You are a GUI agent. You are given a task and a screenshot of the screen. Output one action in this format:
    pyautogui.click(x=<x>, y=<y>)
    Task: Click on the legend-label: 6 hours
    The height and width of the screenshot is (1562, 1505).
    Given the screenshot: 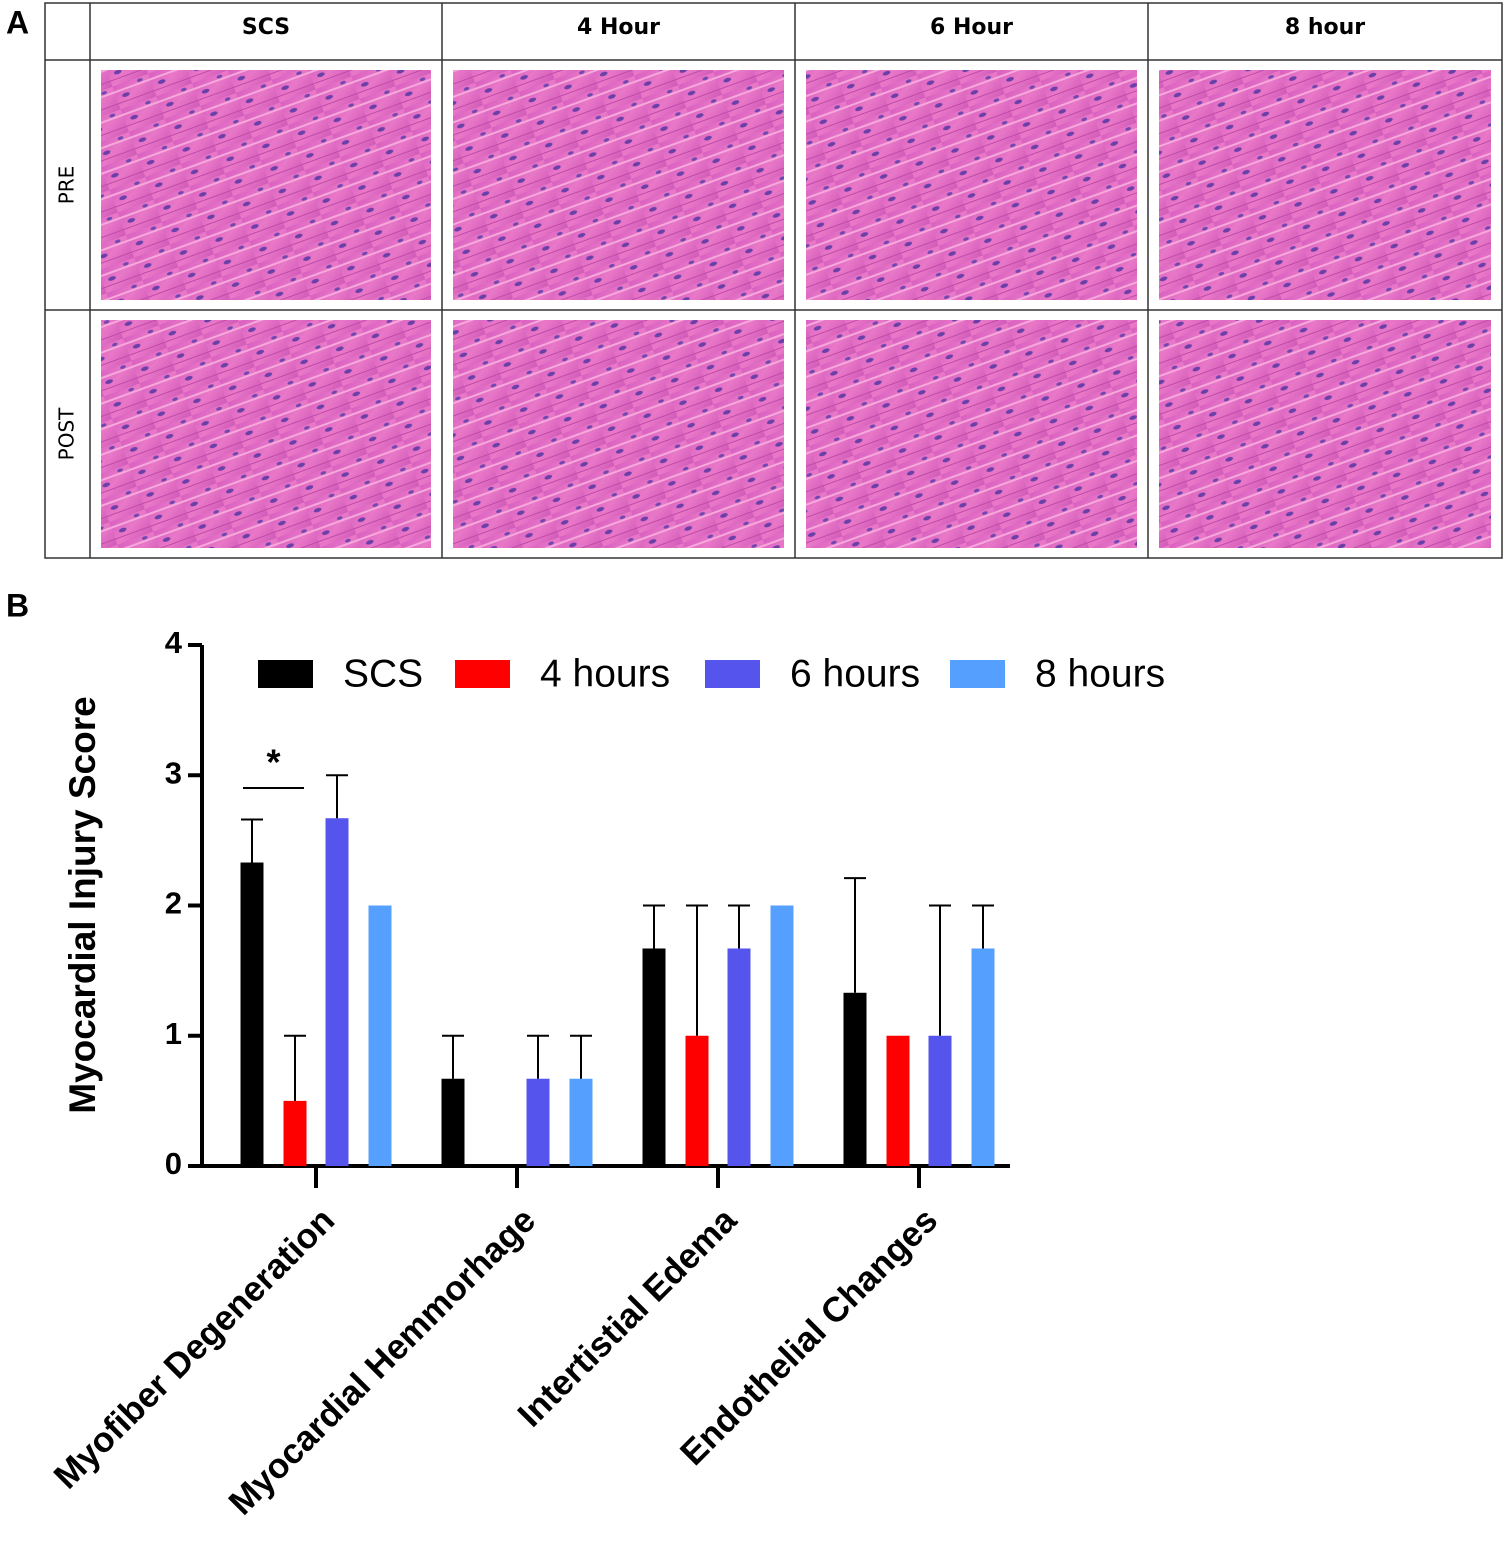 What is the action you would take?
    pyautogui.click(x=855, y=673)
    